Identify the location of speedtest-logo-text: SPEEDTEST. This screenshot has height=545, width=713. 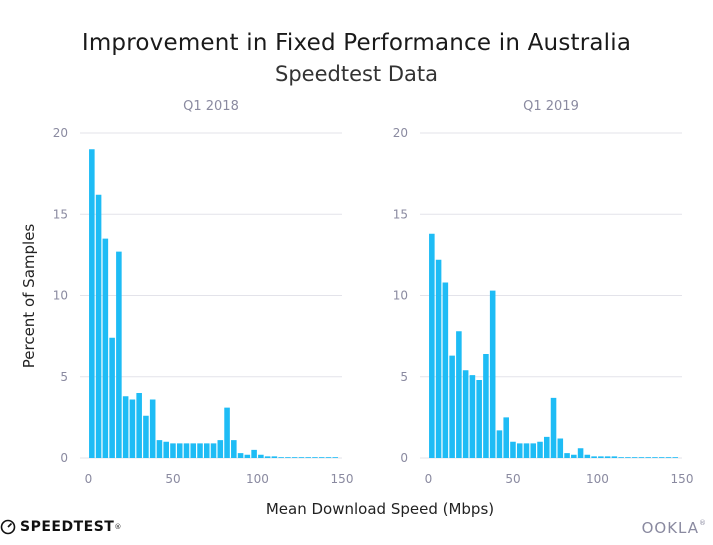
(67, 527).